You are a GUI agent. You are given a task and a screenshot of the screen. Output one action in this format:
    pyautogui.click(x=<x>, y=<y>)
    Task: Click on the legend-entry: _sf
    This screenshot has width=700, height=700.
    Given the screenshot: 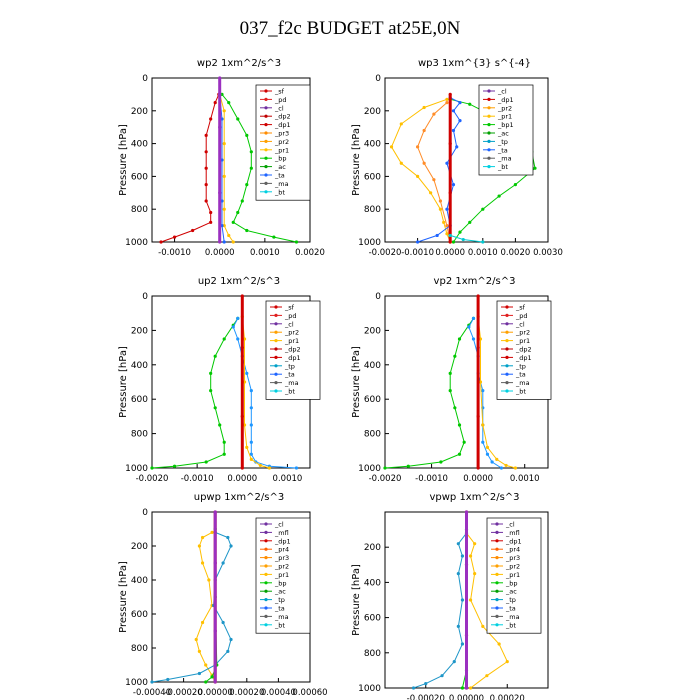 What is the action you would take?
    pyautogui.click(x=520, y=308)
    